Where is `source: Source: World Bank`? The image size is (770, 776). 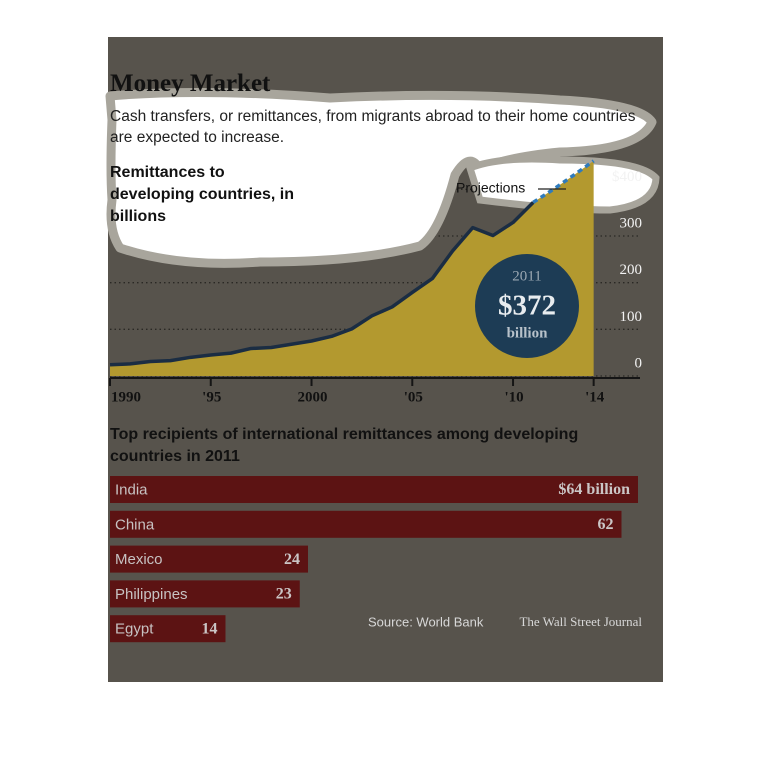
source: Source: World Bank is located at coordinates (426, 621).